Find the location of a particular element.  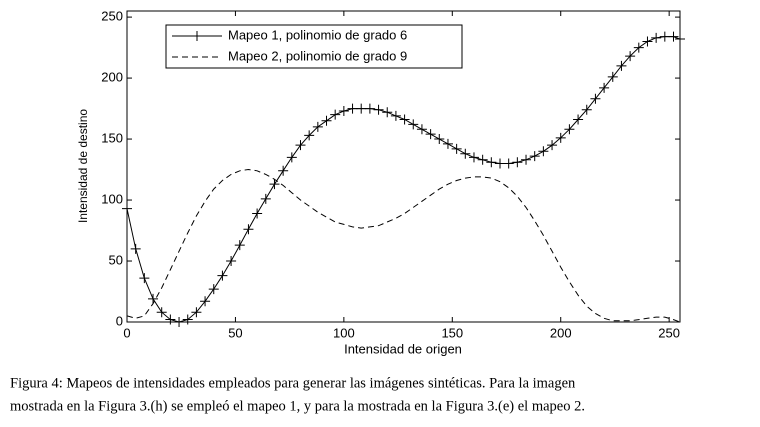

x-tick-label: 50 is located at coordinates (235, 332).